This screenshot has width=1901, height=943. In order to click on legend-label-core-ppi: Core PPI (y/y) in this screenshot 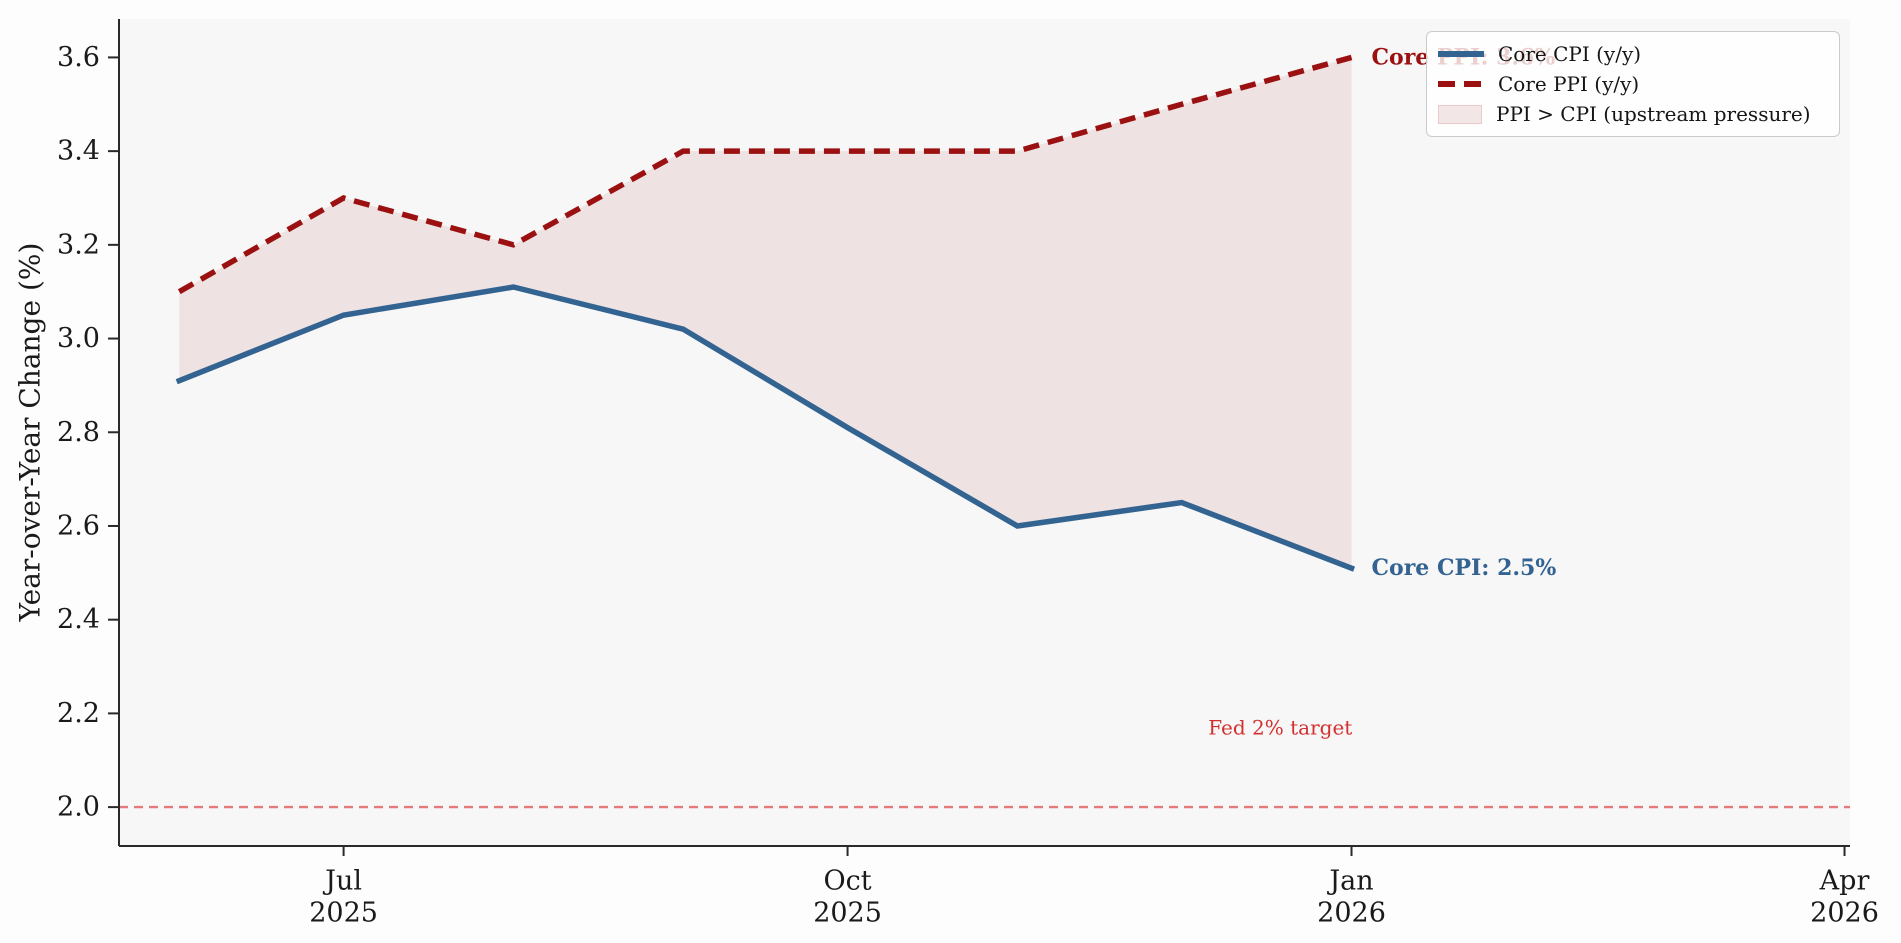, I will do `click(1569, 84)`.